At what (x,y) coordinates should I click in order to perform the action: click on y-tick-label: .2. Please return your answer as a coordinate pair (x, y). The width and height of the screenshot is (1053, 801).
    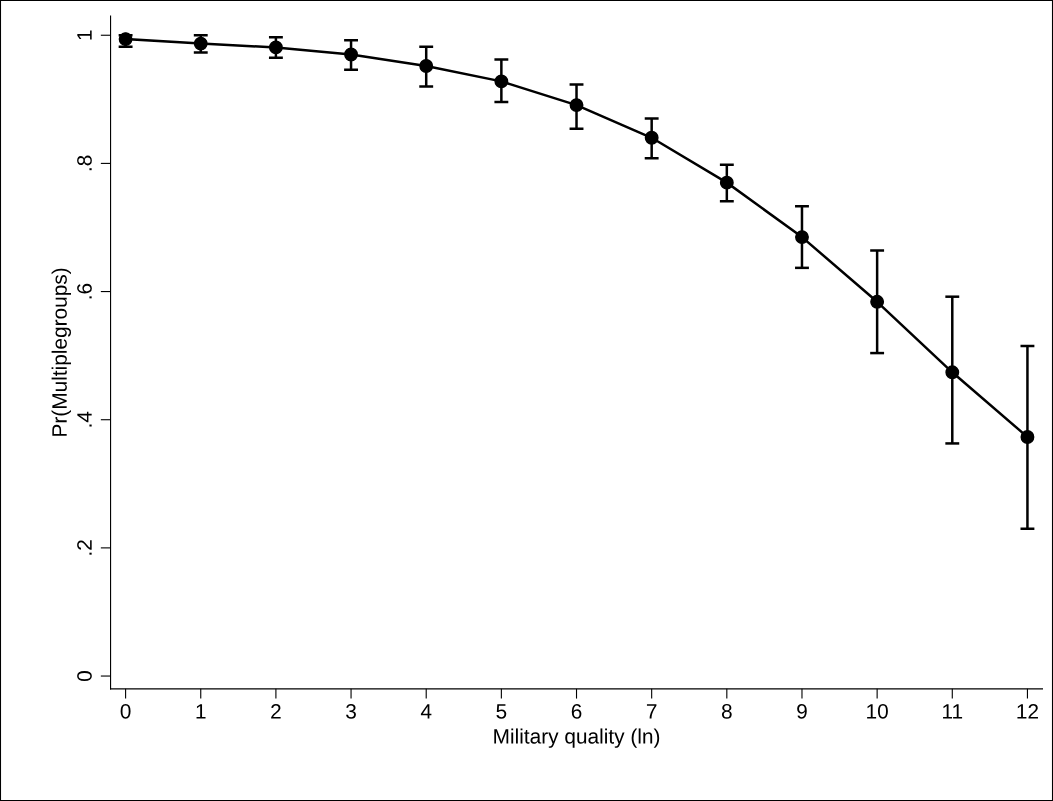
    Looking at the image, I should click on (84, 547).